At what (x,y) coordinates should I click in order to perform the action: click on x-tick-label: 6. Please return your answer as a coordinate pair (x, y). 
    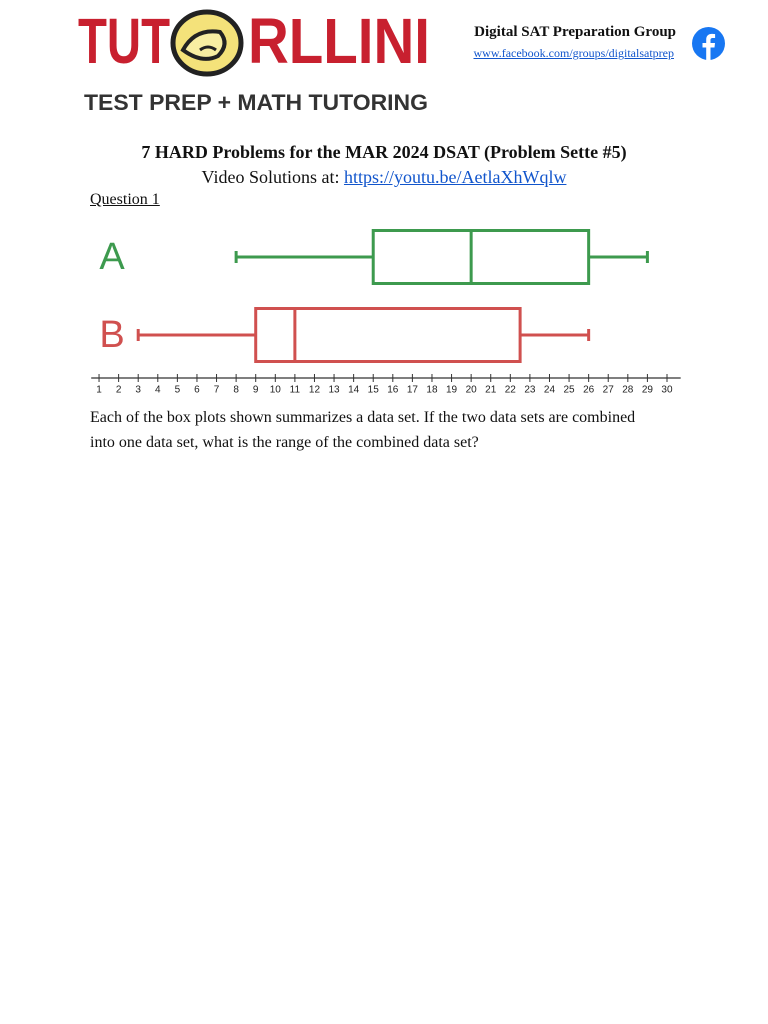
    Looking at the image, I should click on (197, 390).